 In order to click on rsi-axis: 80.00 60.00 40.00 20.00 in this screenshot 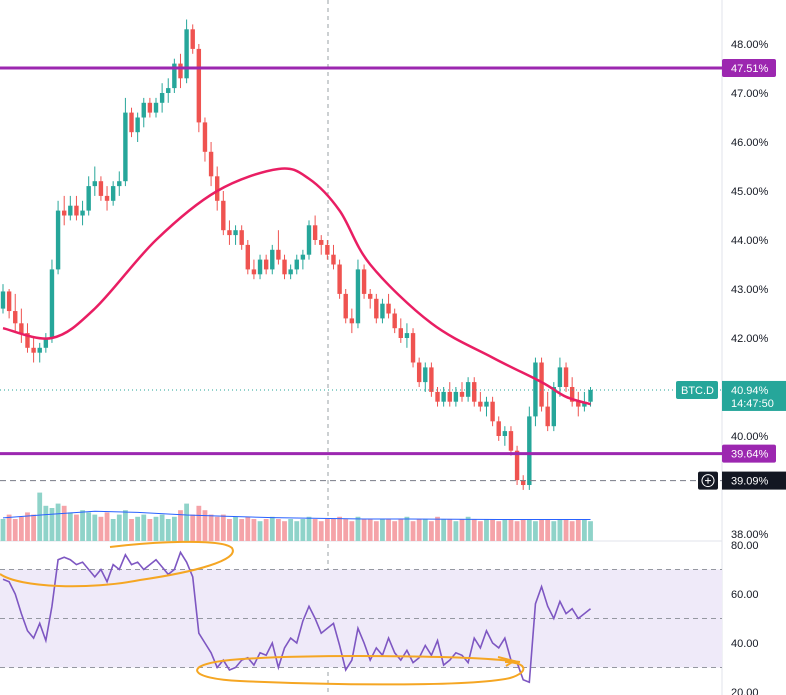, I will do `click(745, 617)`.